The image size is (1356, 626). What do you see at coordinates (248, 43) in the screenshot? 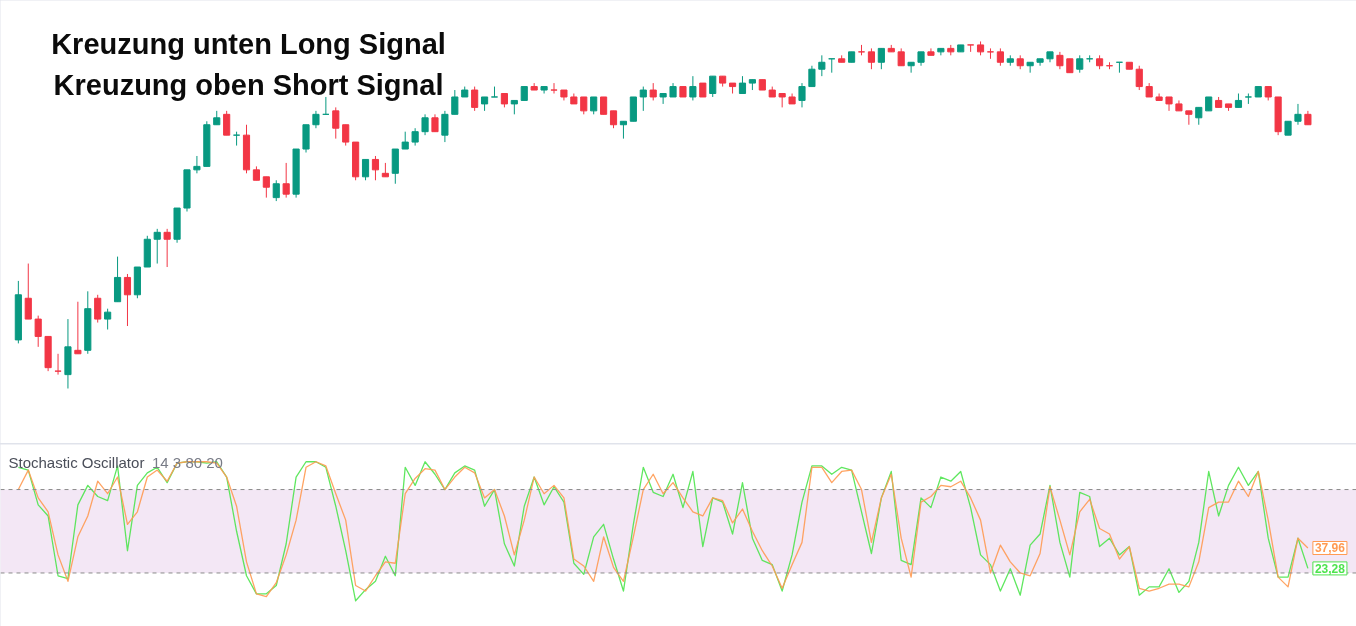
I see `chart-title: Kreuzung unten Long Signal` at bounding box center [248, 43].